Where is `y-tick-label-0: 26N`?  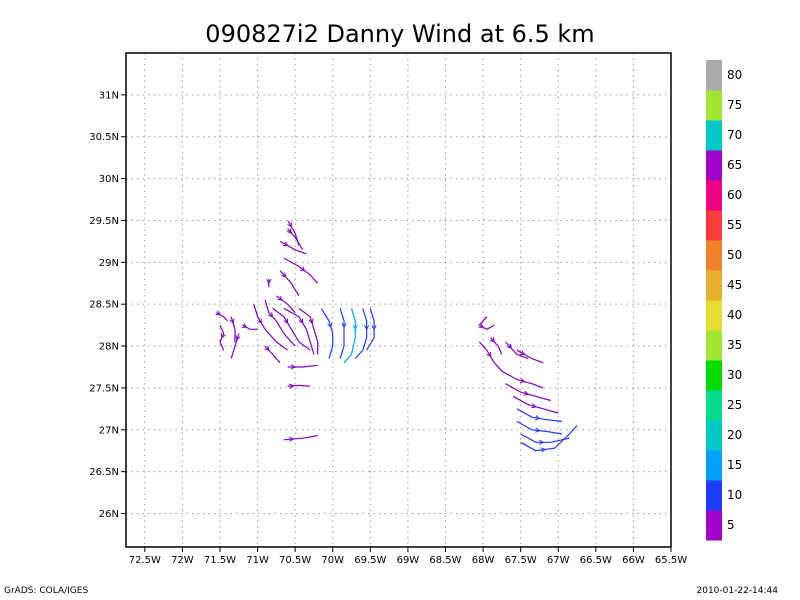
y-tick-label-0: 26N is located at coordinates (109, 514).